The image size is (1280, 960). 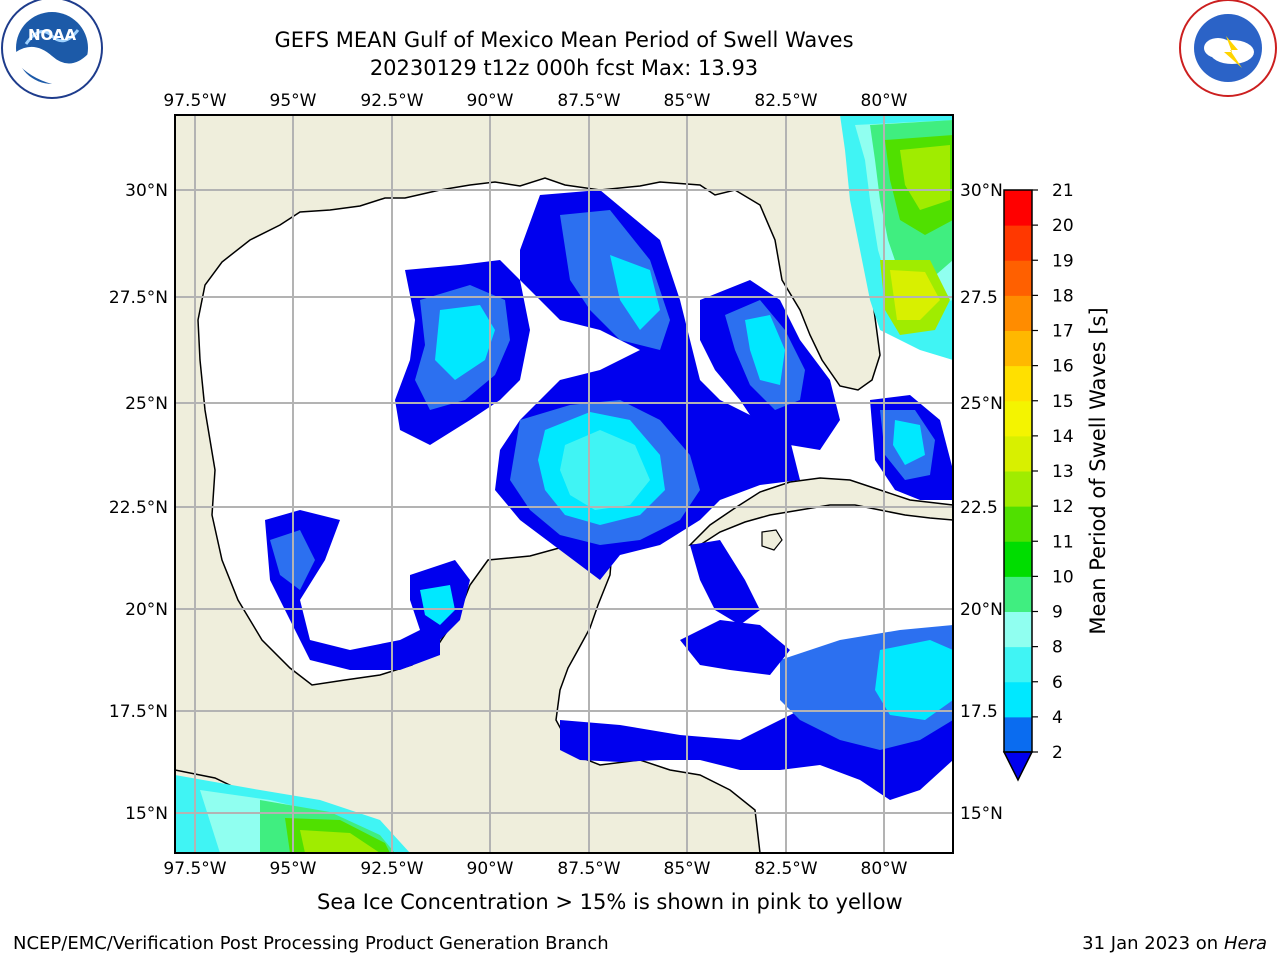 I want to click on colorbar-tick-label: 12, so click(x=1063, y=507).